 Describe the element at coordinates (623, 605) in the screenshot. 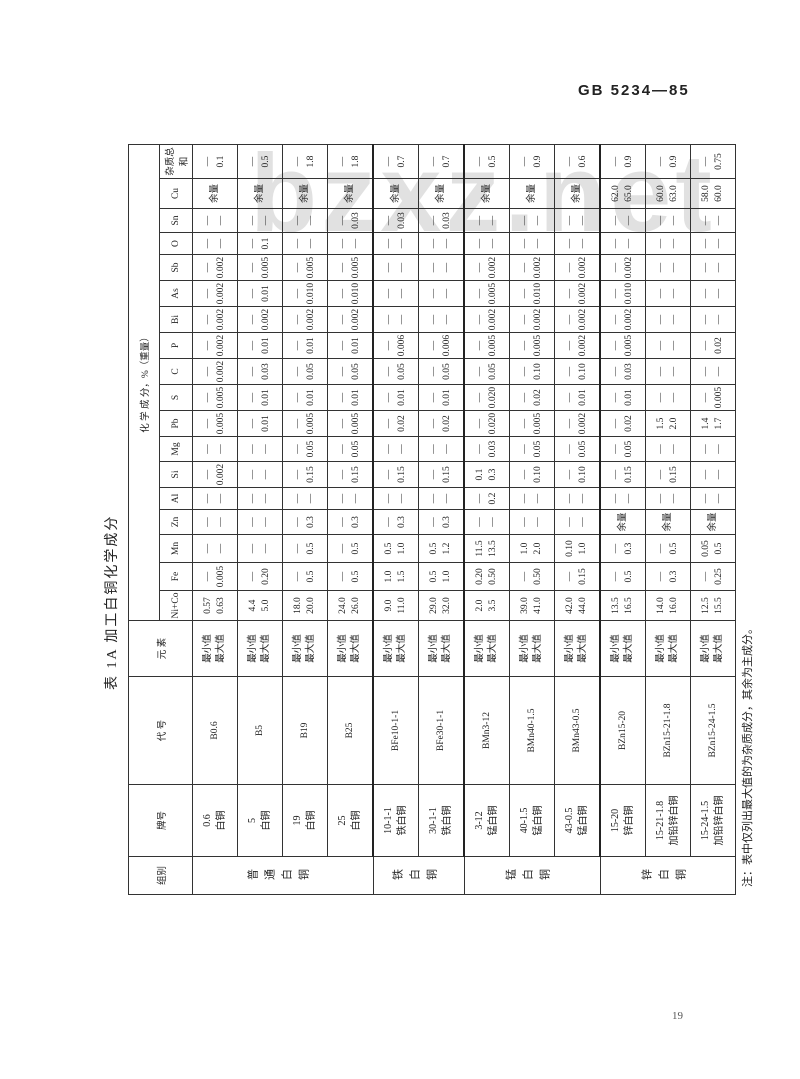

I see `value-cell: 13.5 16.5` at that location.